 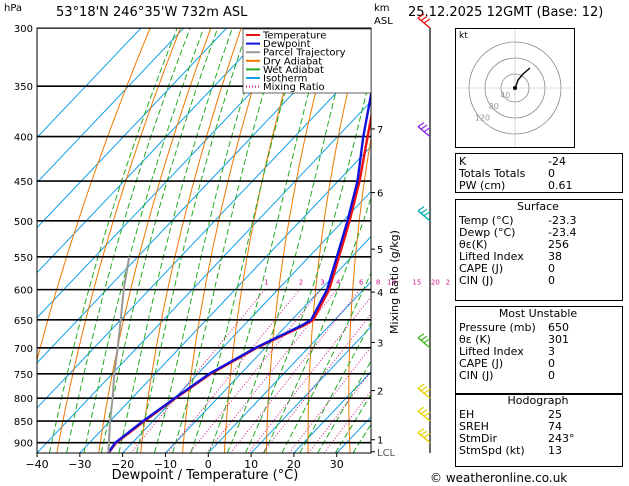 I want to click on legend-label: Isotherm, so click(x=285, y=79).